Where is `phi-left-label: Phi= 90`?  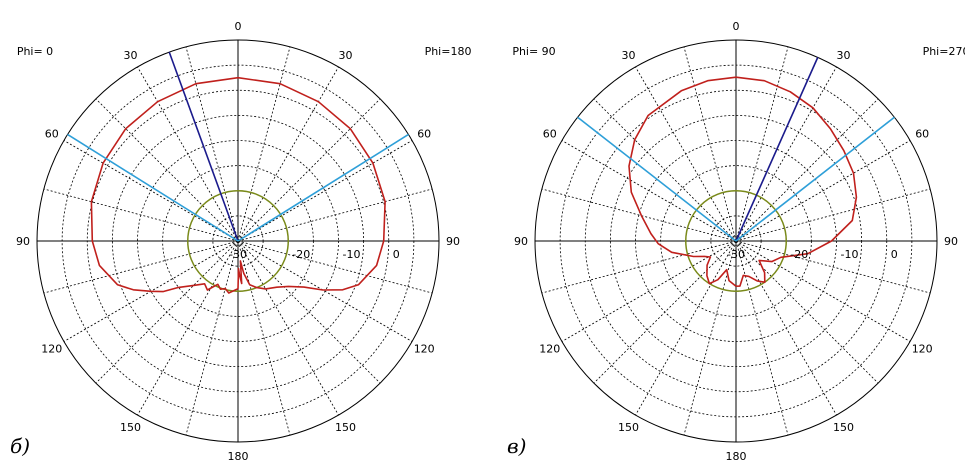
phi-left-label: Phi= 90 is located at coordinates (533, 51).